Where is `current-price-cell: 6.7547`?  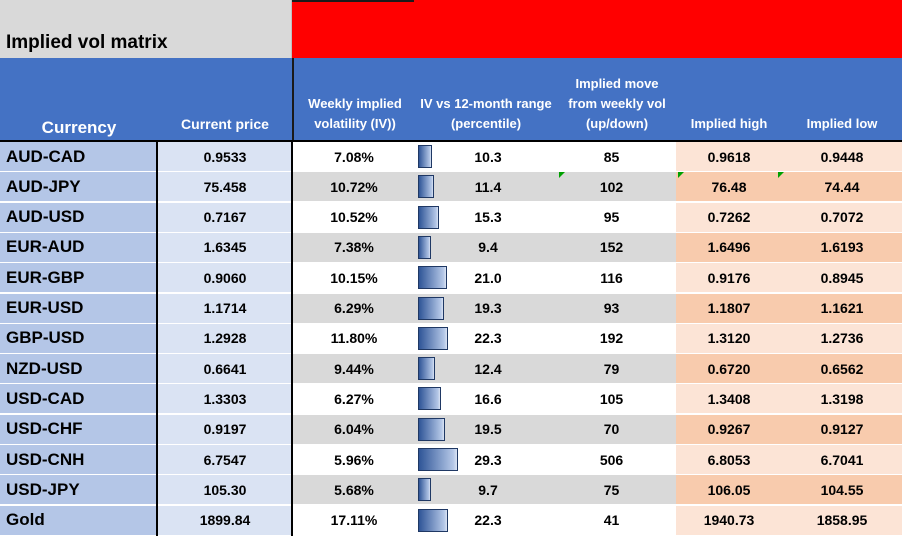
current-price-cell: 6.7547 is located at coordinates (225, 460).